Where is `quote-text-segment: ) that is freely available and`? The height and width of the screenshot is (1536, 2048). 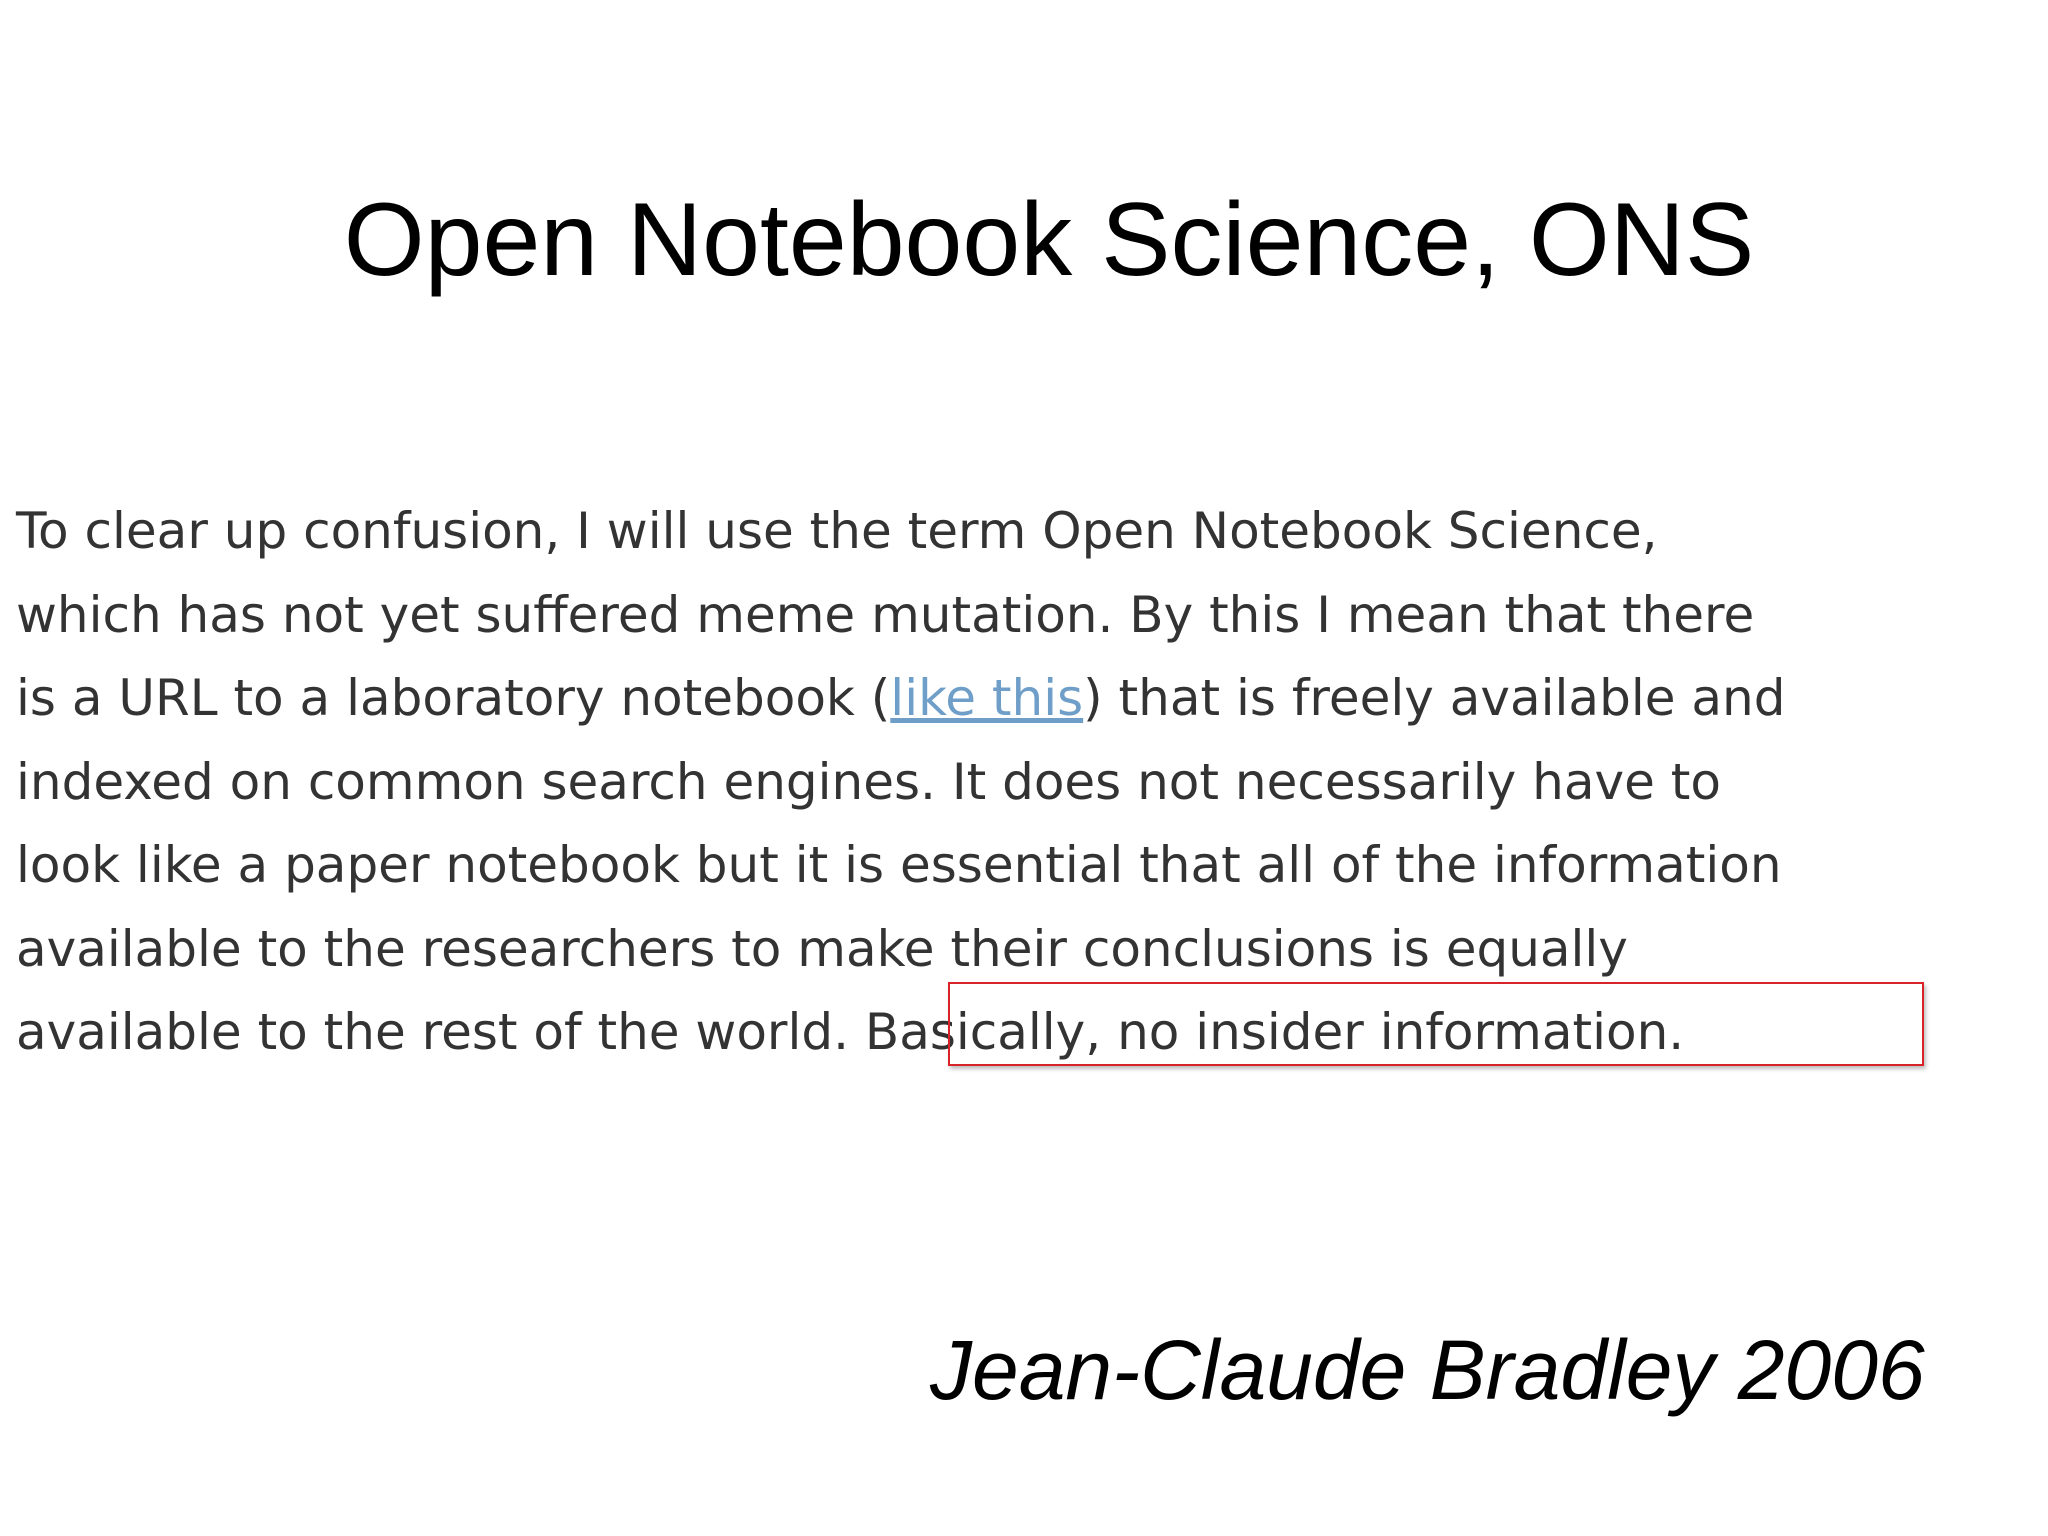 quote-text-segment: ) that is freely available and is located at coordinates (1434, 698).